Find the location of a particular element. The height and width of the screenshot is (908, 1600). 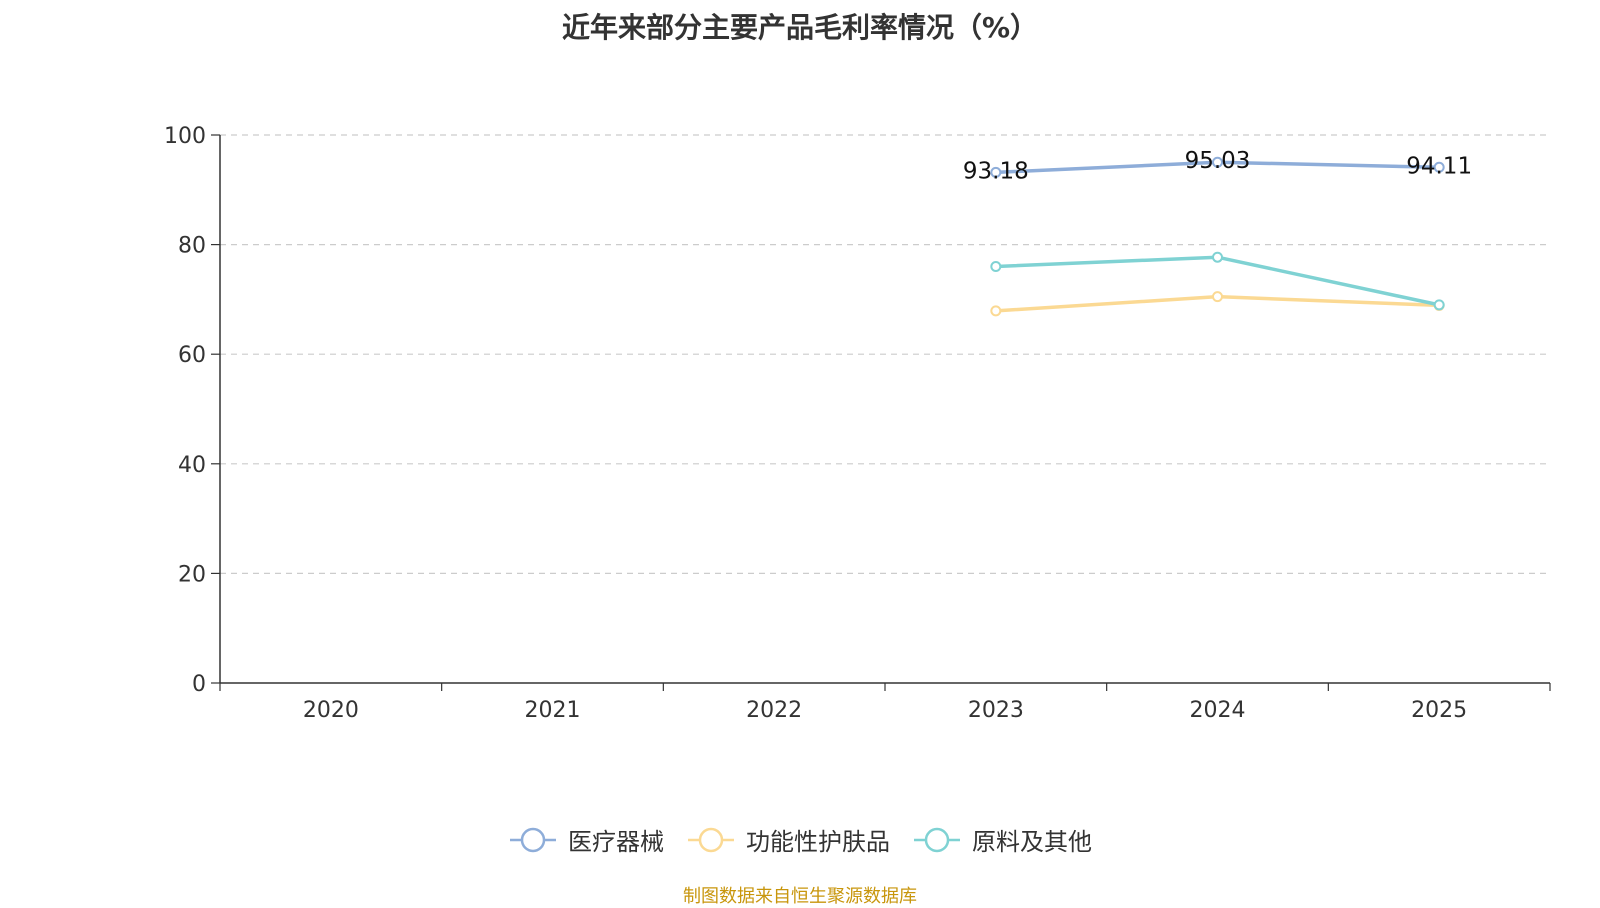

y-tick-label: 20 is located at coordinates (192, 574).